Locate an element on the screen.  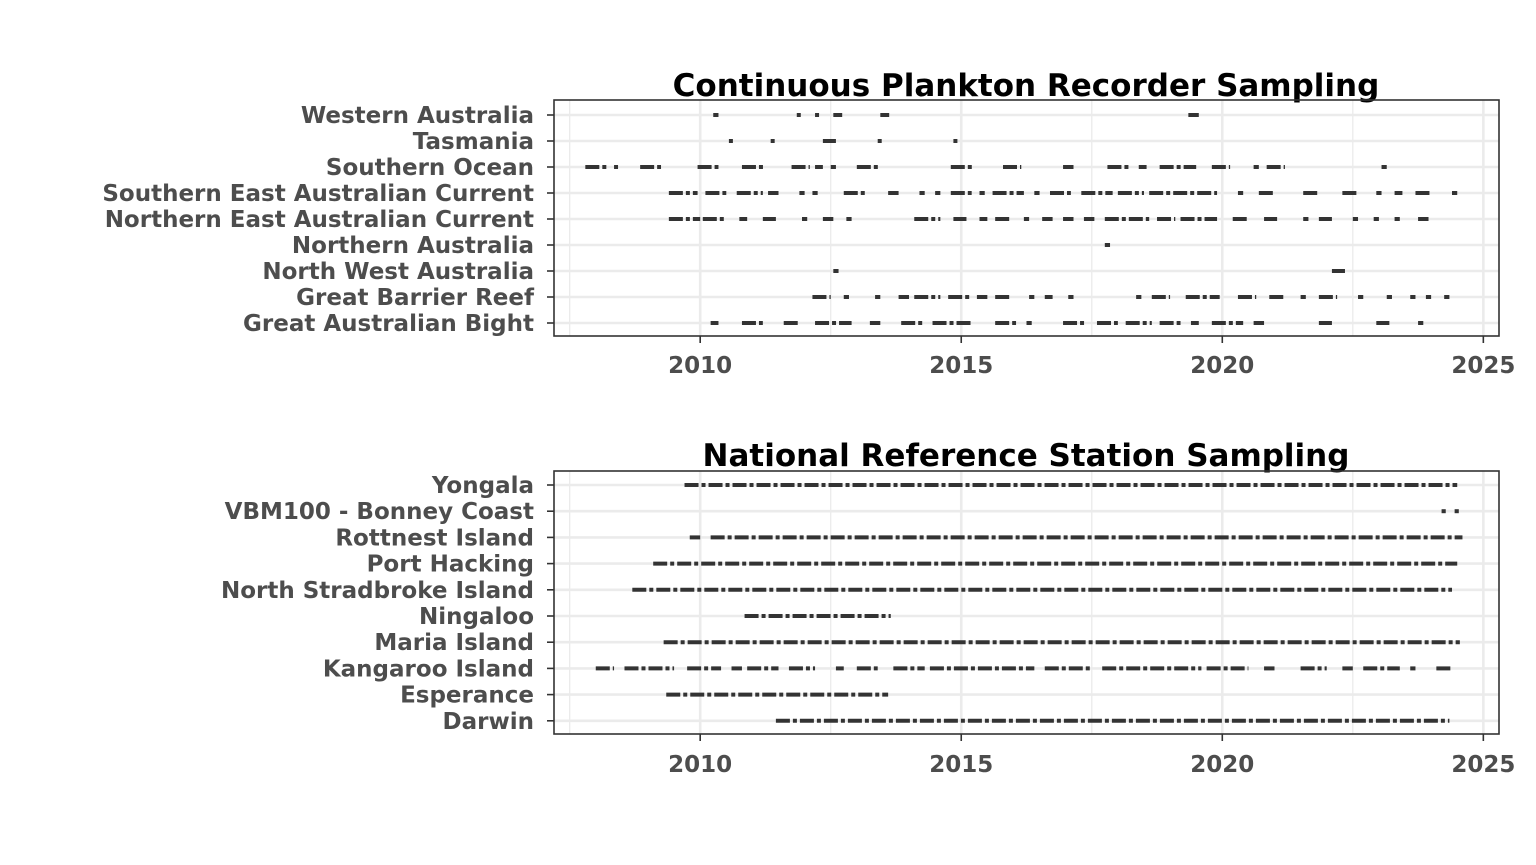
y-label-darwin: Darwin is located at coordinates (488, 722).